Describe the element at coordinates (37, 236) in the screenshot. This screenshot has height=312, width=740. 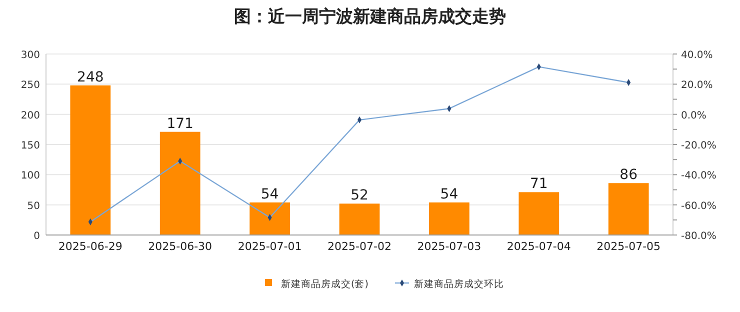
I see `y-tick-label: 0` at that location.